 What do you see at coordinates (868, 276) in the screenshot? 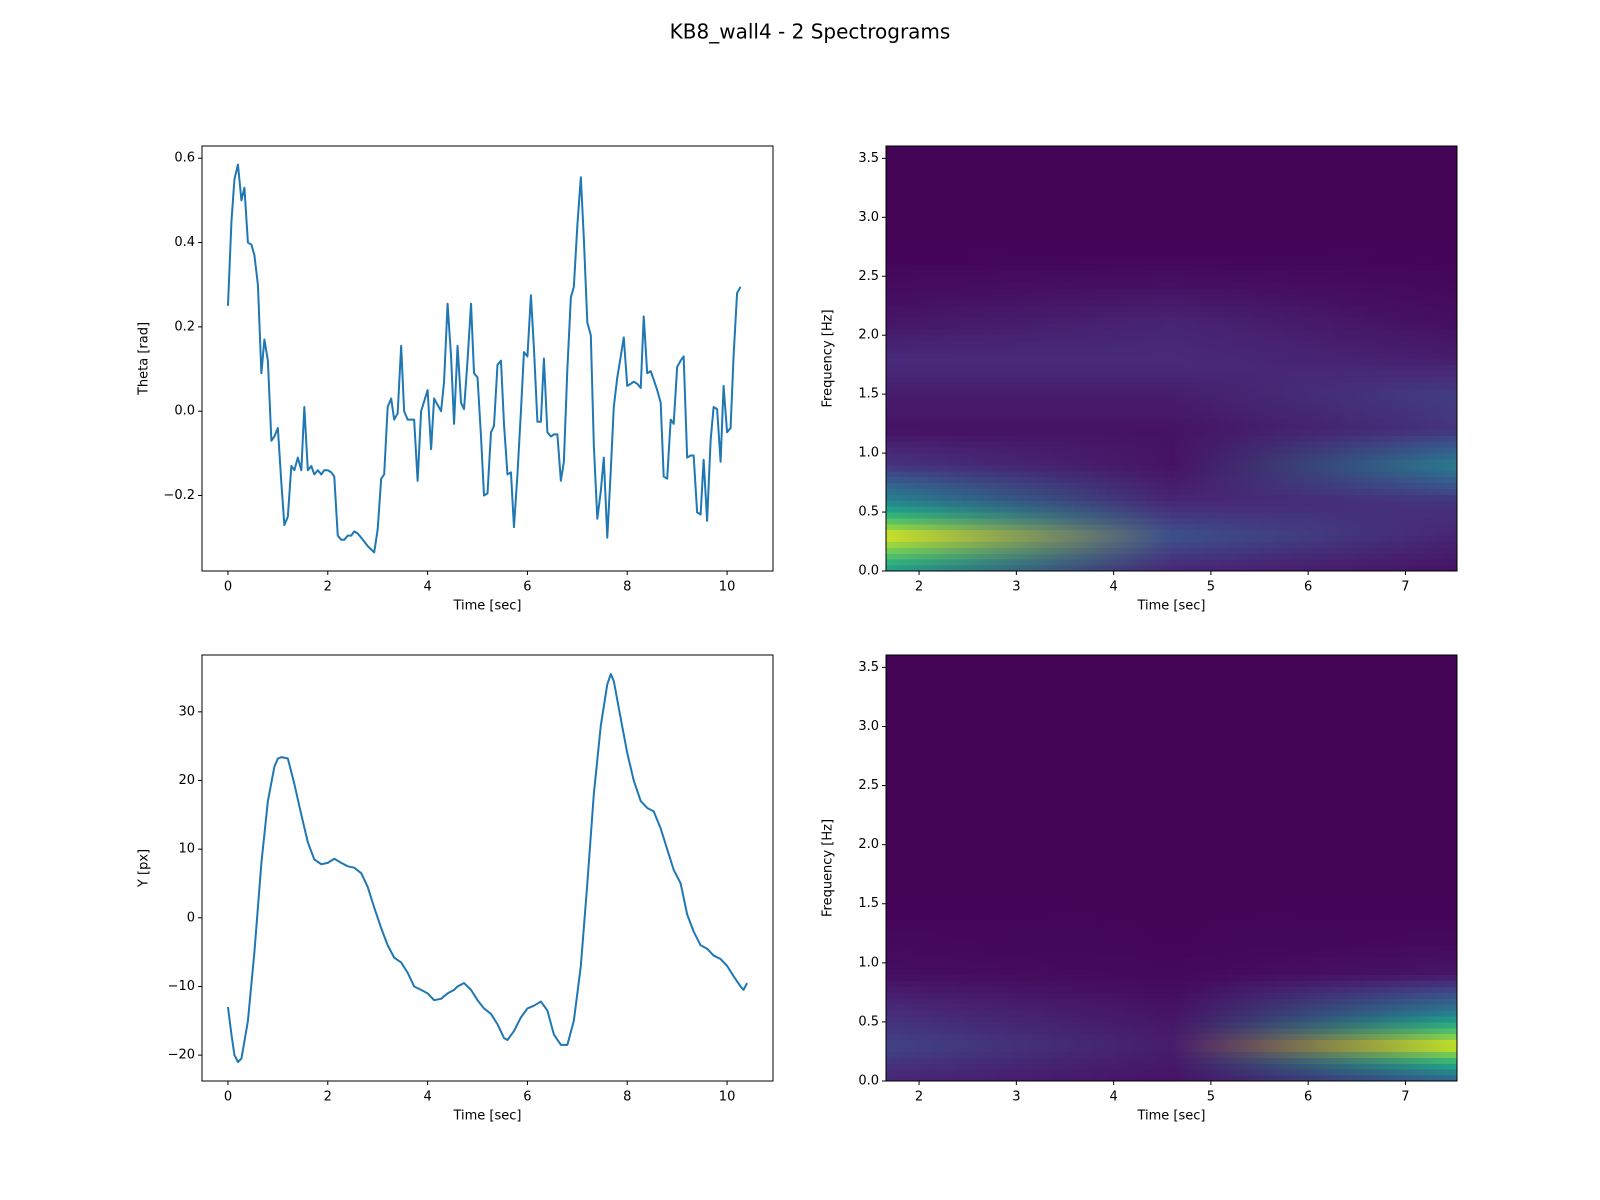
I see `y-tick-label: 2.5` at bounding box center [868, 276].